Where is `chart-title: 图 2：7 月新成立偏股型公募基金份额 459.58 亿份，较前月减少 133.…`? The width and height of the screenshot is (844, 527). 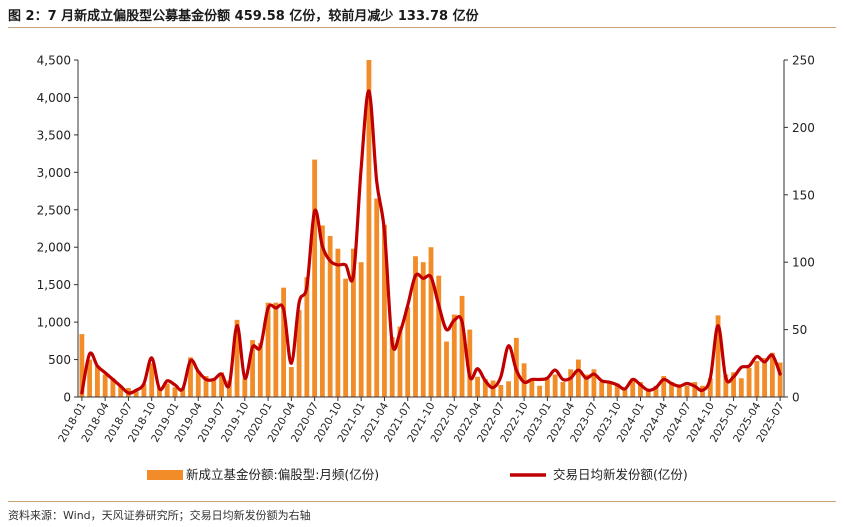 chart-title: 图 2：7 月新成立偏股型公募基金份额 459.58 亿份，较前月减少 133.… is located at coordinates (243, 16).